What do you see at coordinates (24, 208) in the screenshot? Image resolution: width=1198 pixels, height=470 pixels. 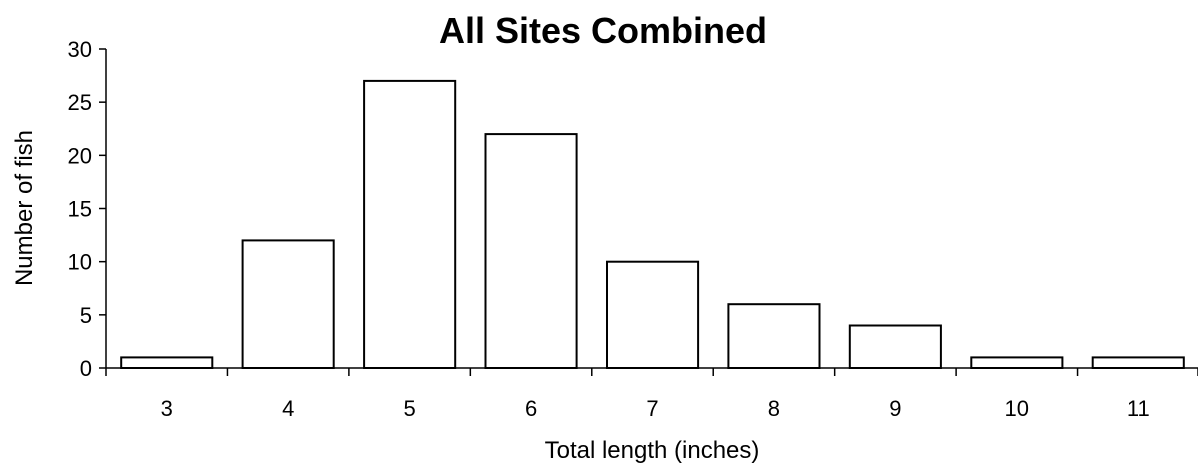 I see `y-axis-label: Number of fish` at bounding box center [24, 208].